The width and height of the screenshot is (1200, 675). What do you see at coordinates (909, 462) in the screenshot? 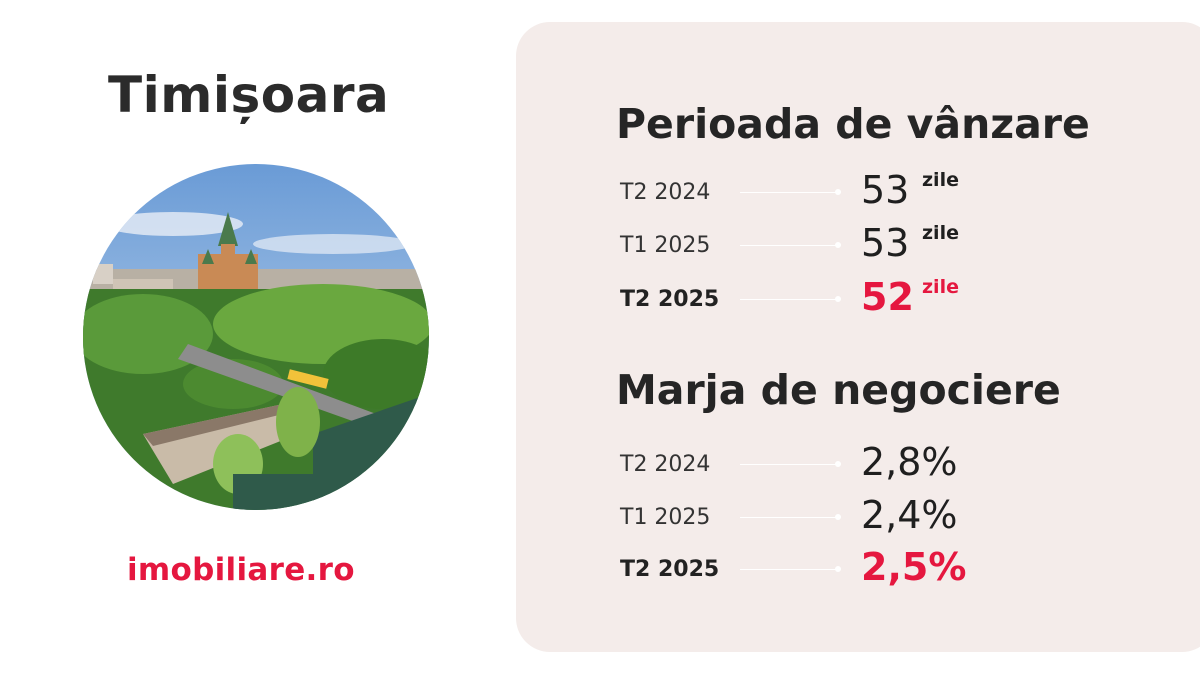
I see `value: 2,8%` at bounding box center [909, 462].